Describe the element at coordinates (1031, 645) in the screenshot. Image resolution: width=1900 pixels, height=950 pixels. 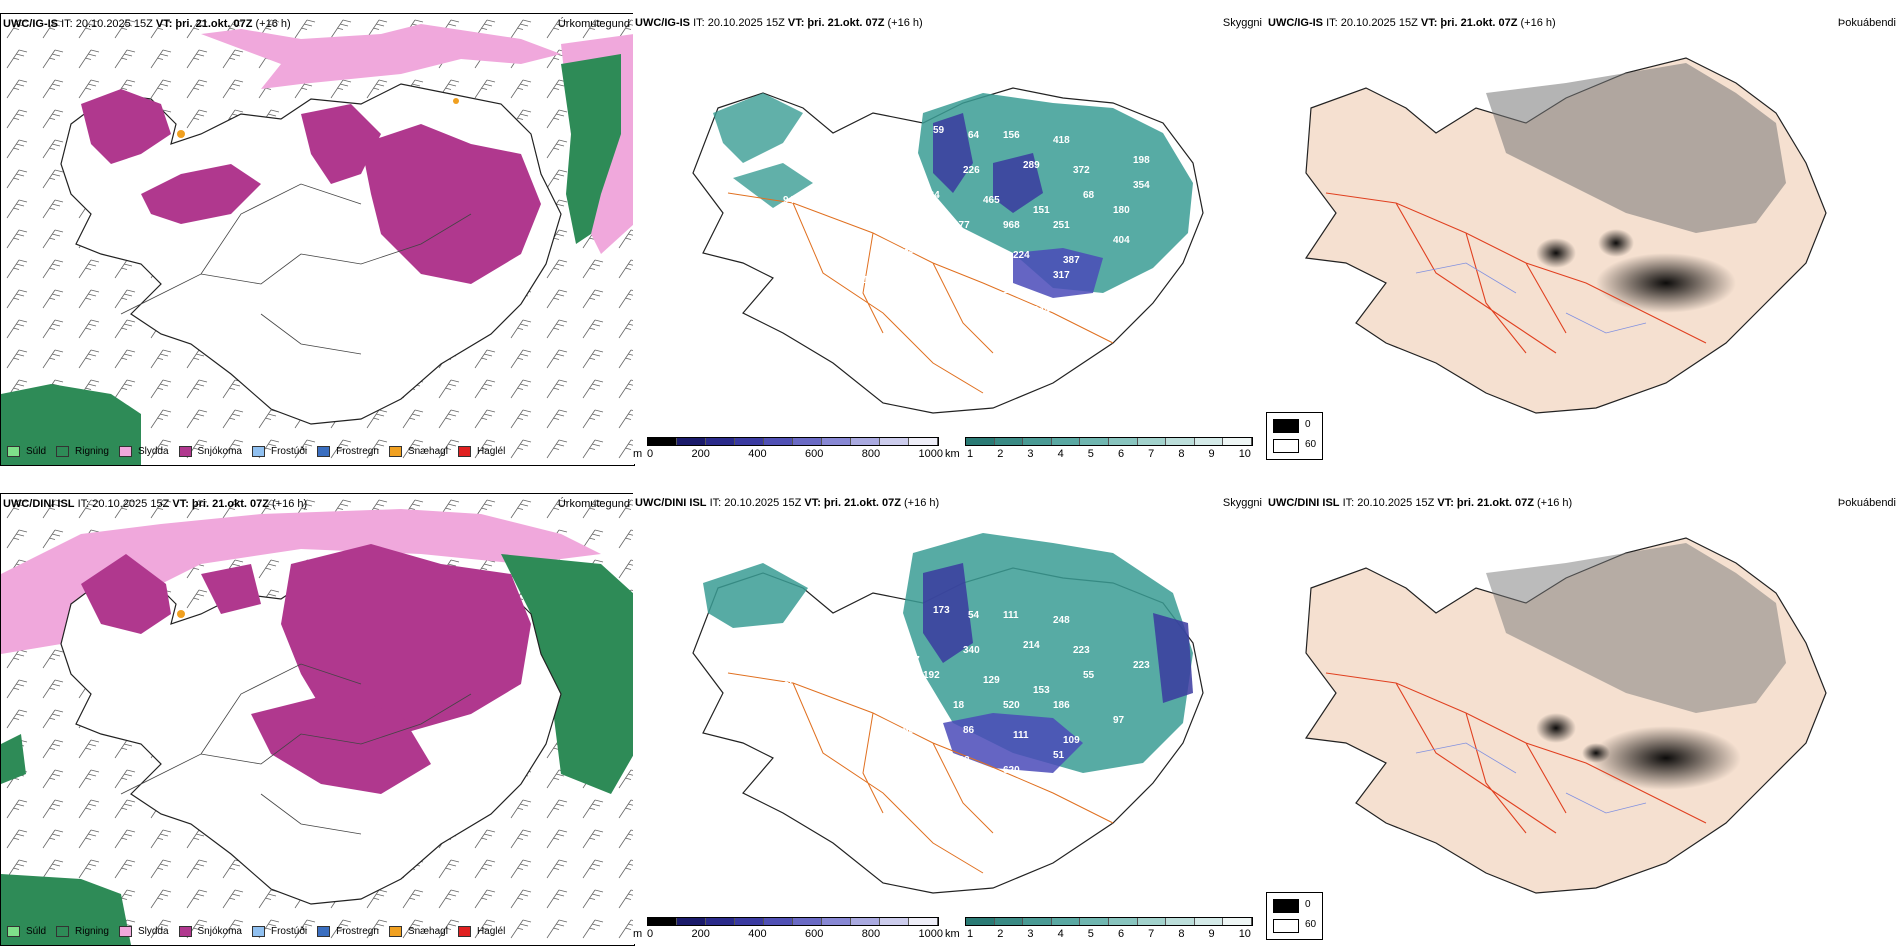
I see `cloud-base-label: 214` at that location.